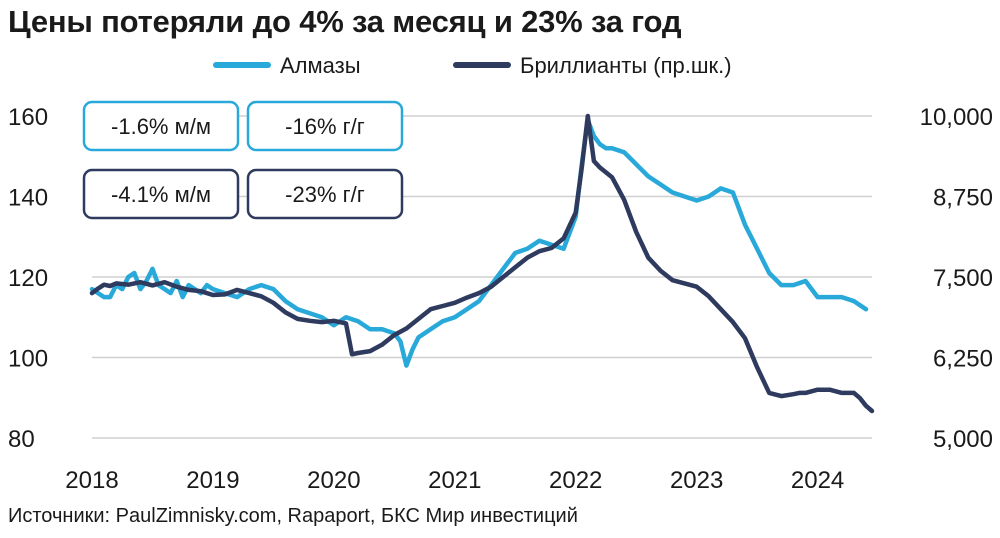 Image resolution: width=1000 pixels, height=538 pixels. I want to click on badge-brillianty-mm-text: -4.1% м/м, so click(161, 194).